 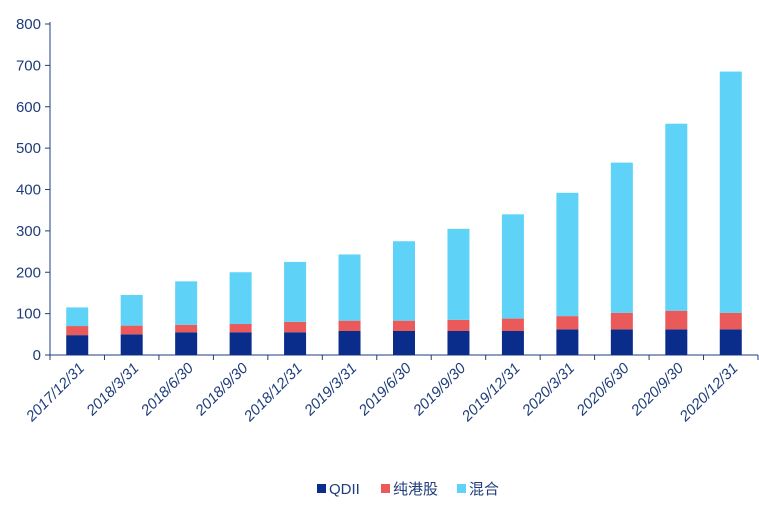 I want to click on x-tick-label: 2020/6/30, so click(x=603, y=389).